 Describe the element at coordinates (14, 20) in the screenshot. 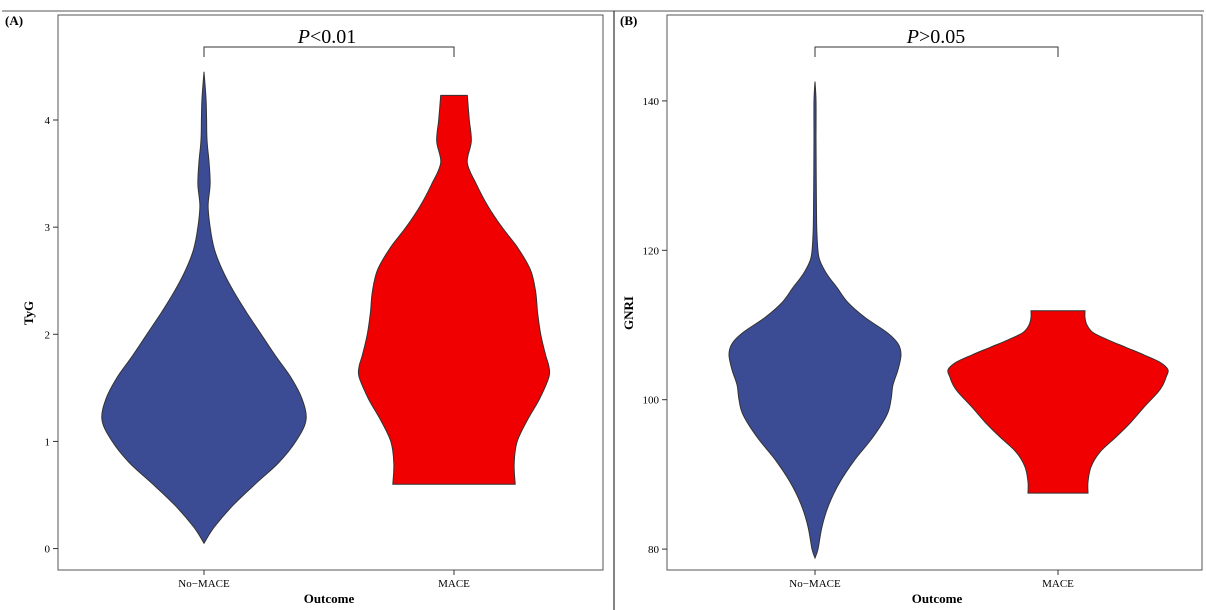

I see `panel-a-label: (A)` at that location.